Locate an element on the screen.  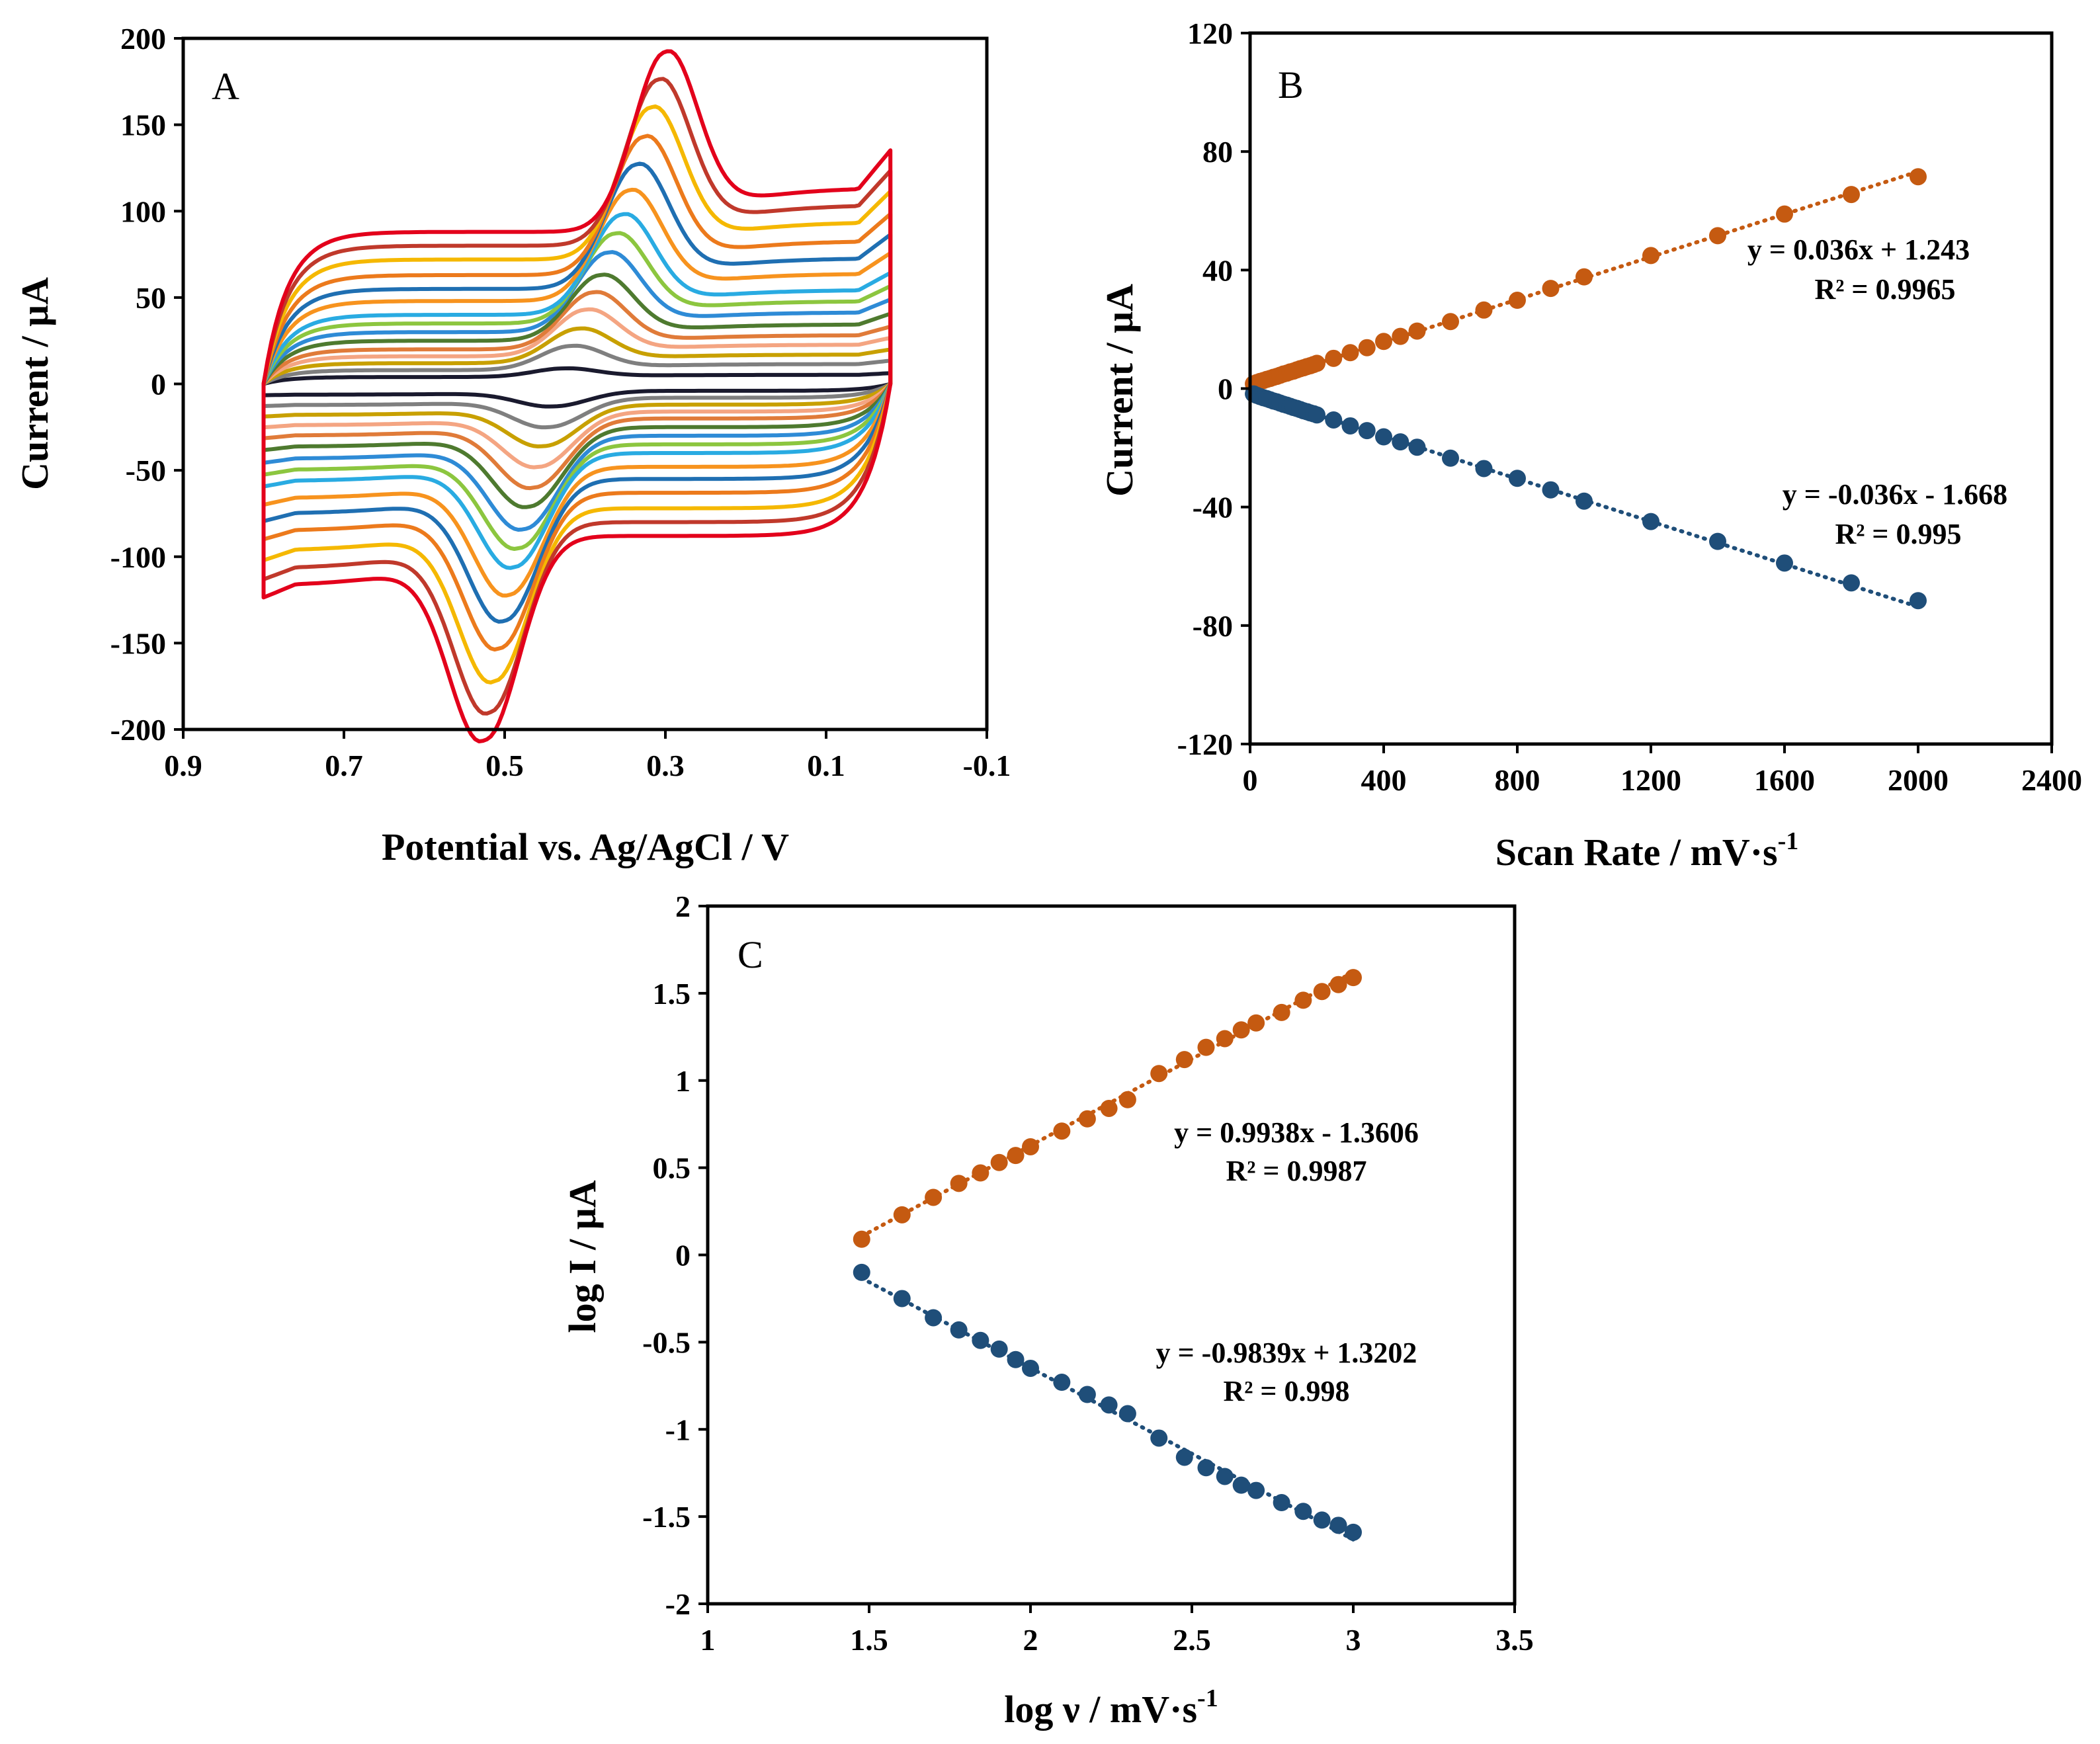
panel-c-x-tick-label: 2 is located at coordinates (1030, 1640).